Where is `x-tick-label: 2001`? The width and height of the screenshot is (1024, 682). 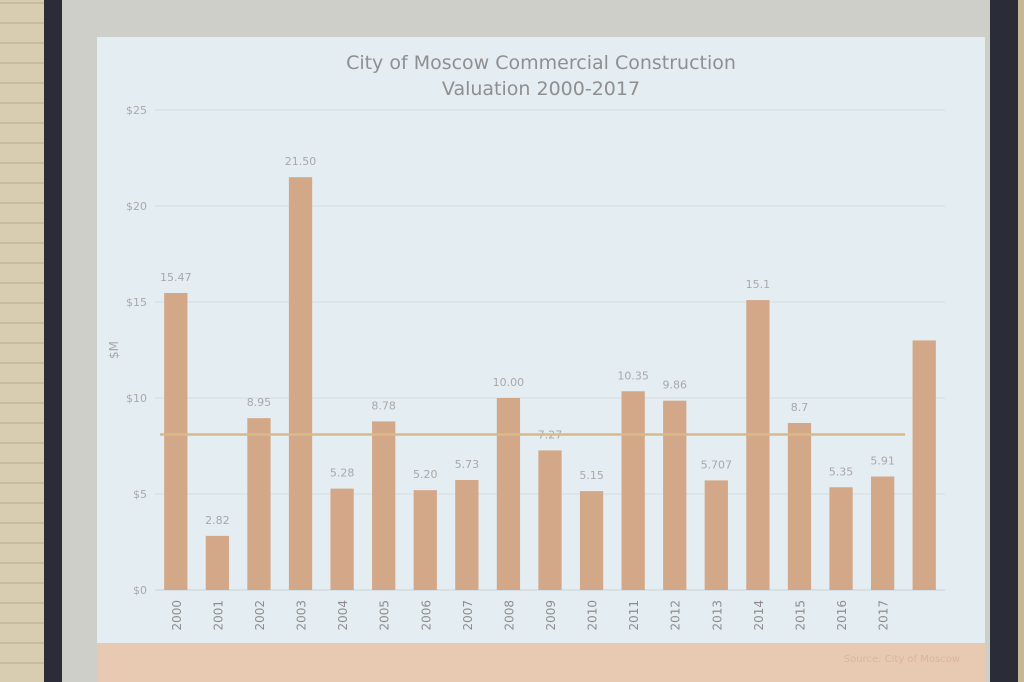
x-tick-label: 2001 is located at coordinates (218, 615).